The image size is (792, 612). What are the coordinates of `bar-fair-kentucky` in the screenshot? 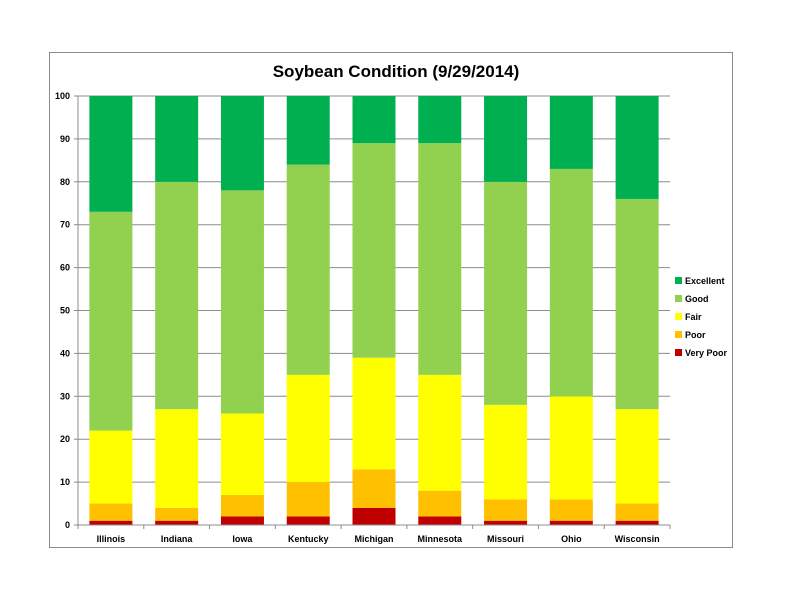 It's located at (308, 428).